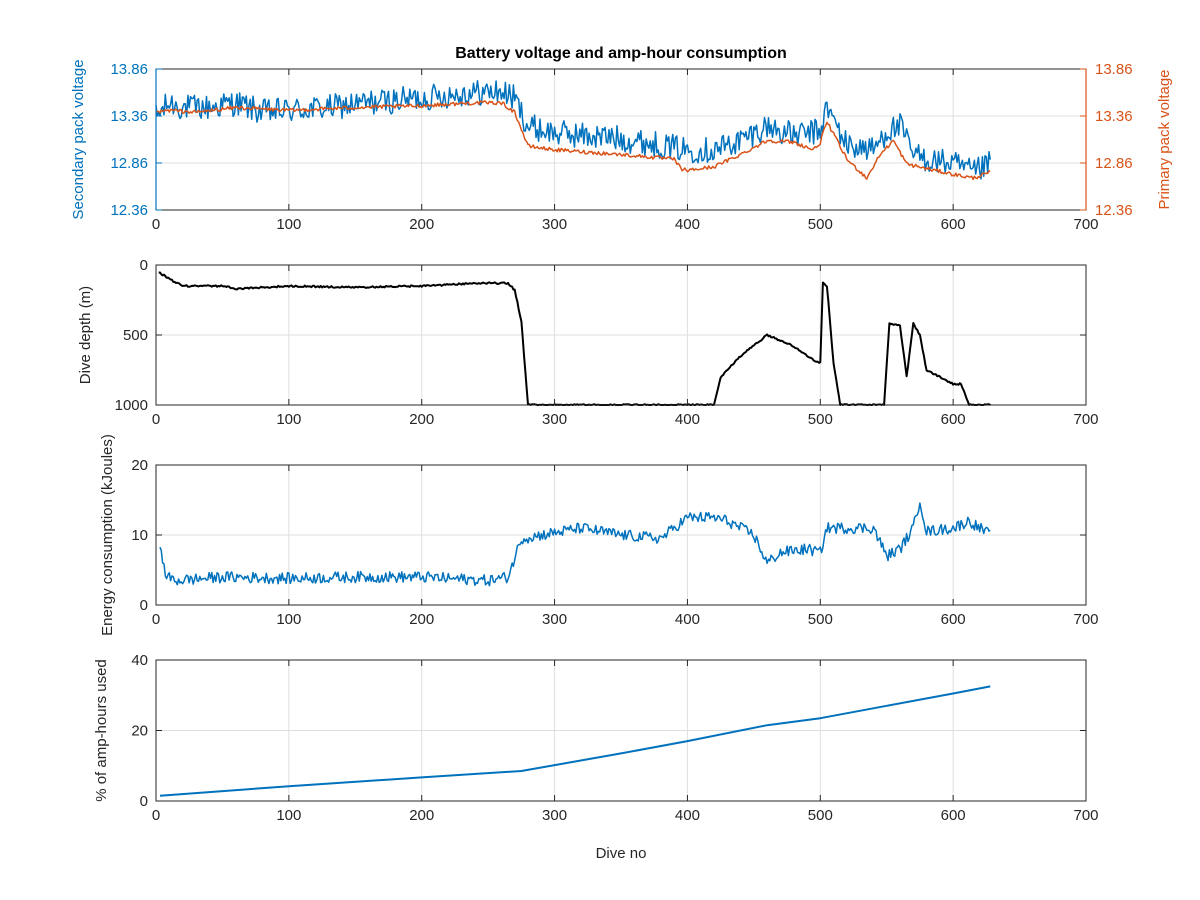  I want to click on y-axis-label: % of amp-hours used, so click(101, 730).